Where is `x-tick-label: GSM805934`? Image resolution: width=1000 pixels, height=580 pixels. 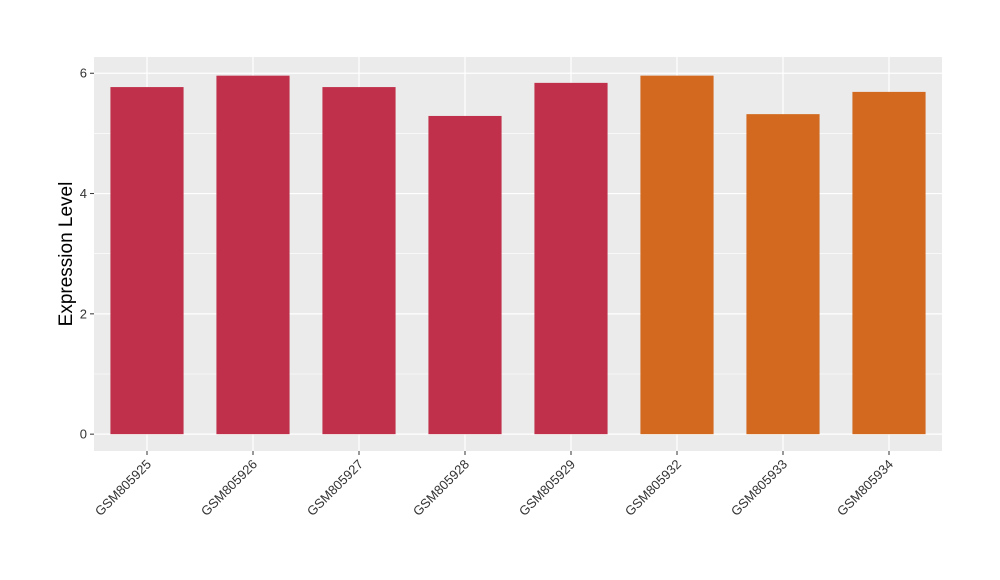 x-tick-label: GSM805934 is located at coordinates (865, 488).